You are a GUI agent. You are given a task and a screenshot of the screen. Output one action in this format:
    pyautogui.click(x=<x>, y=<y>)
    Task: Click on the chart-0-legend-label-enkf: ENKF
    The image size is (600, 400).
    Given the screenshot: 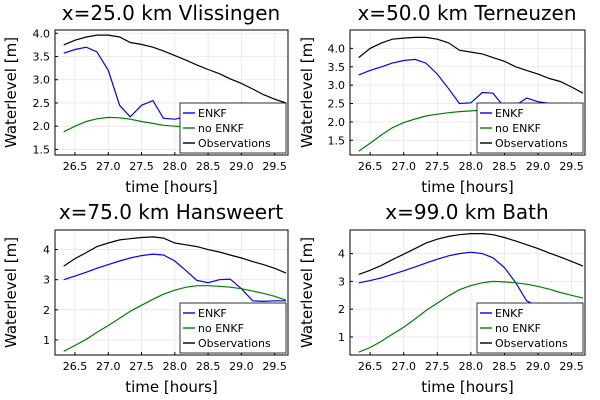 What is the action you would take?
    pyautogui.click(x=212, y=113)
    